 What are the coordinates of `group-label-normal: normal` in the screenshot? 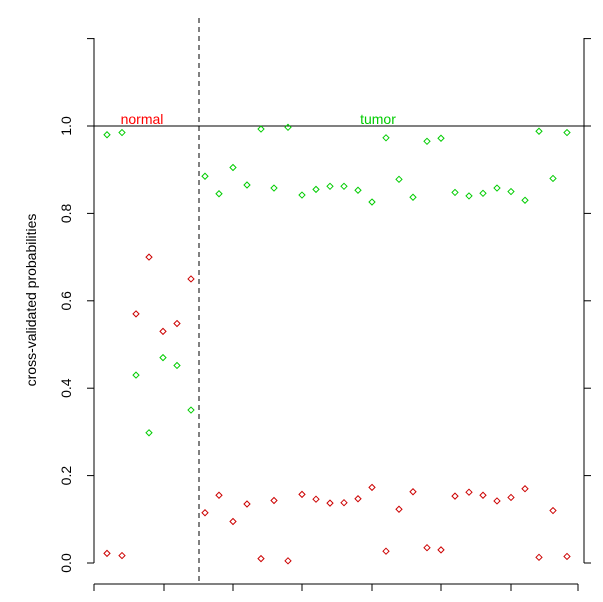 It's located at (142, 119).